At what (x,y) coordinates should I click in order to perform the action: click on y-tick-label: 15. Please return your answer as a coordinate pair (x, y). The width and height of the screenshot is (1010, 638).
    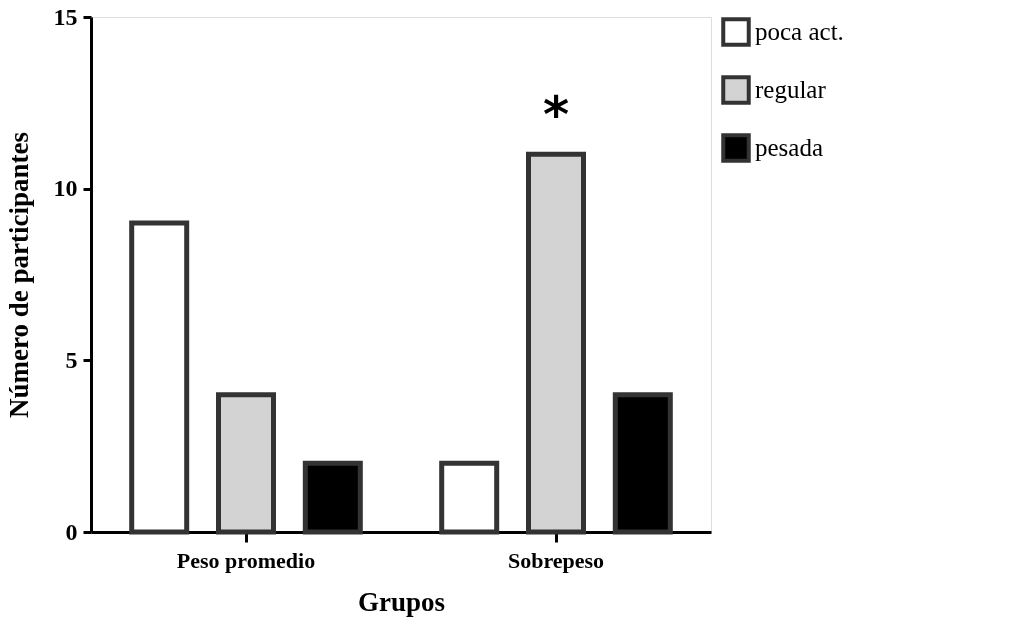
    Looking at the image, I should click on (65, 16).